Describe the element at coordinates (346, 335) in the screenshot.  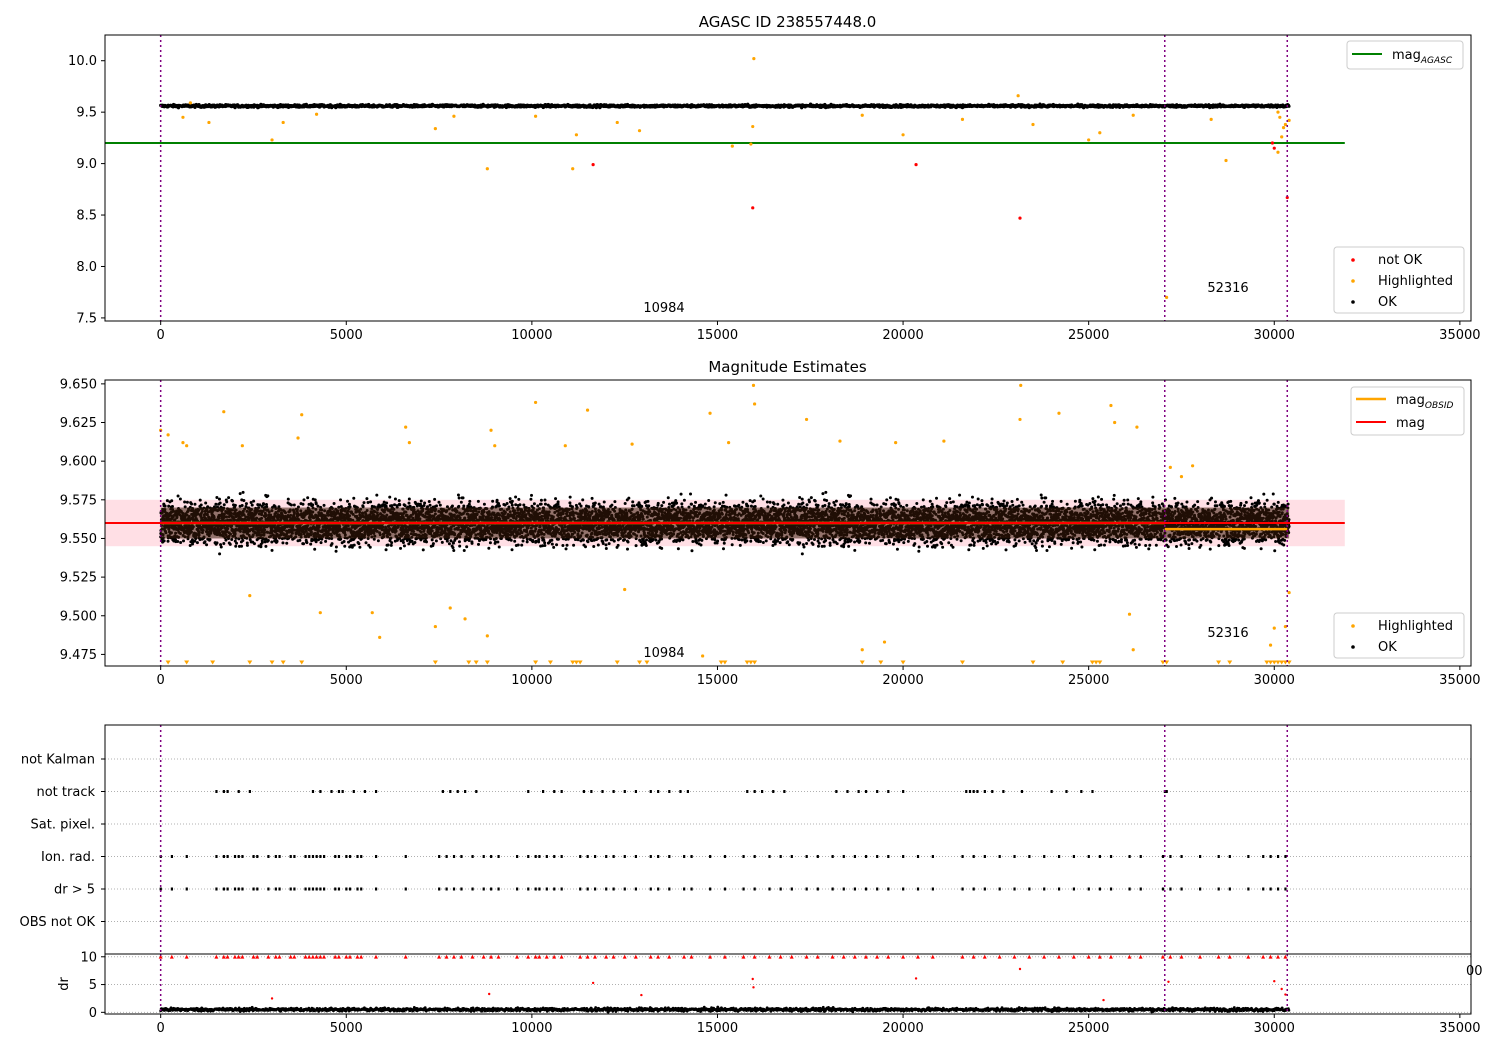
I see `agasc-xtick-label: 5000` at that location.